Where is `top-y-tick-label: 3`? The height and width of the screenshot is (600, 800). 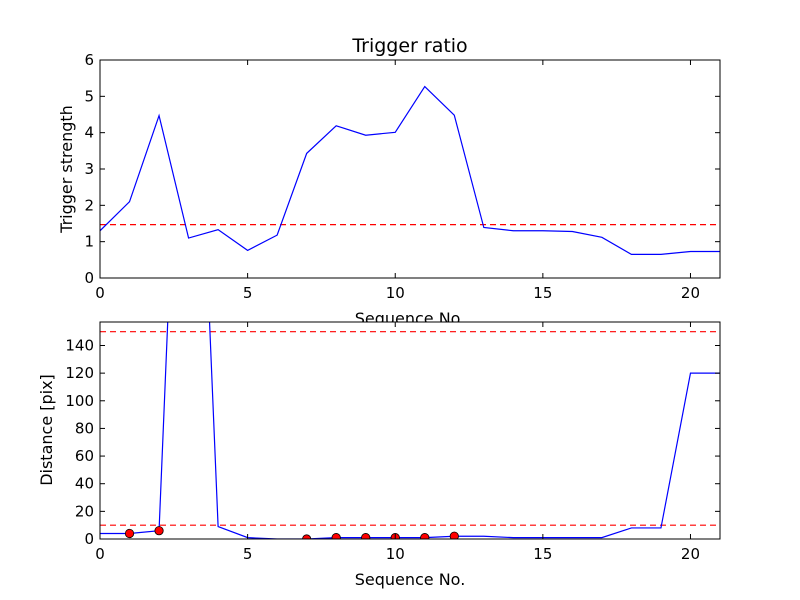 top-y-tick-label: 3 is located at coordinates (89, 169).